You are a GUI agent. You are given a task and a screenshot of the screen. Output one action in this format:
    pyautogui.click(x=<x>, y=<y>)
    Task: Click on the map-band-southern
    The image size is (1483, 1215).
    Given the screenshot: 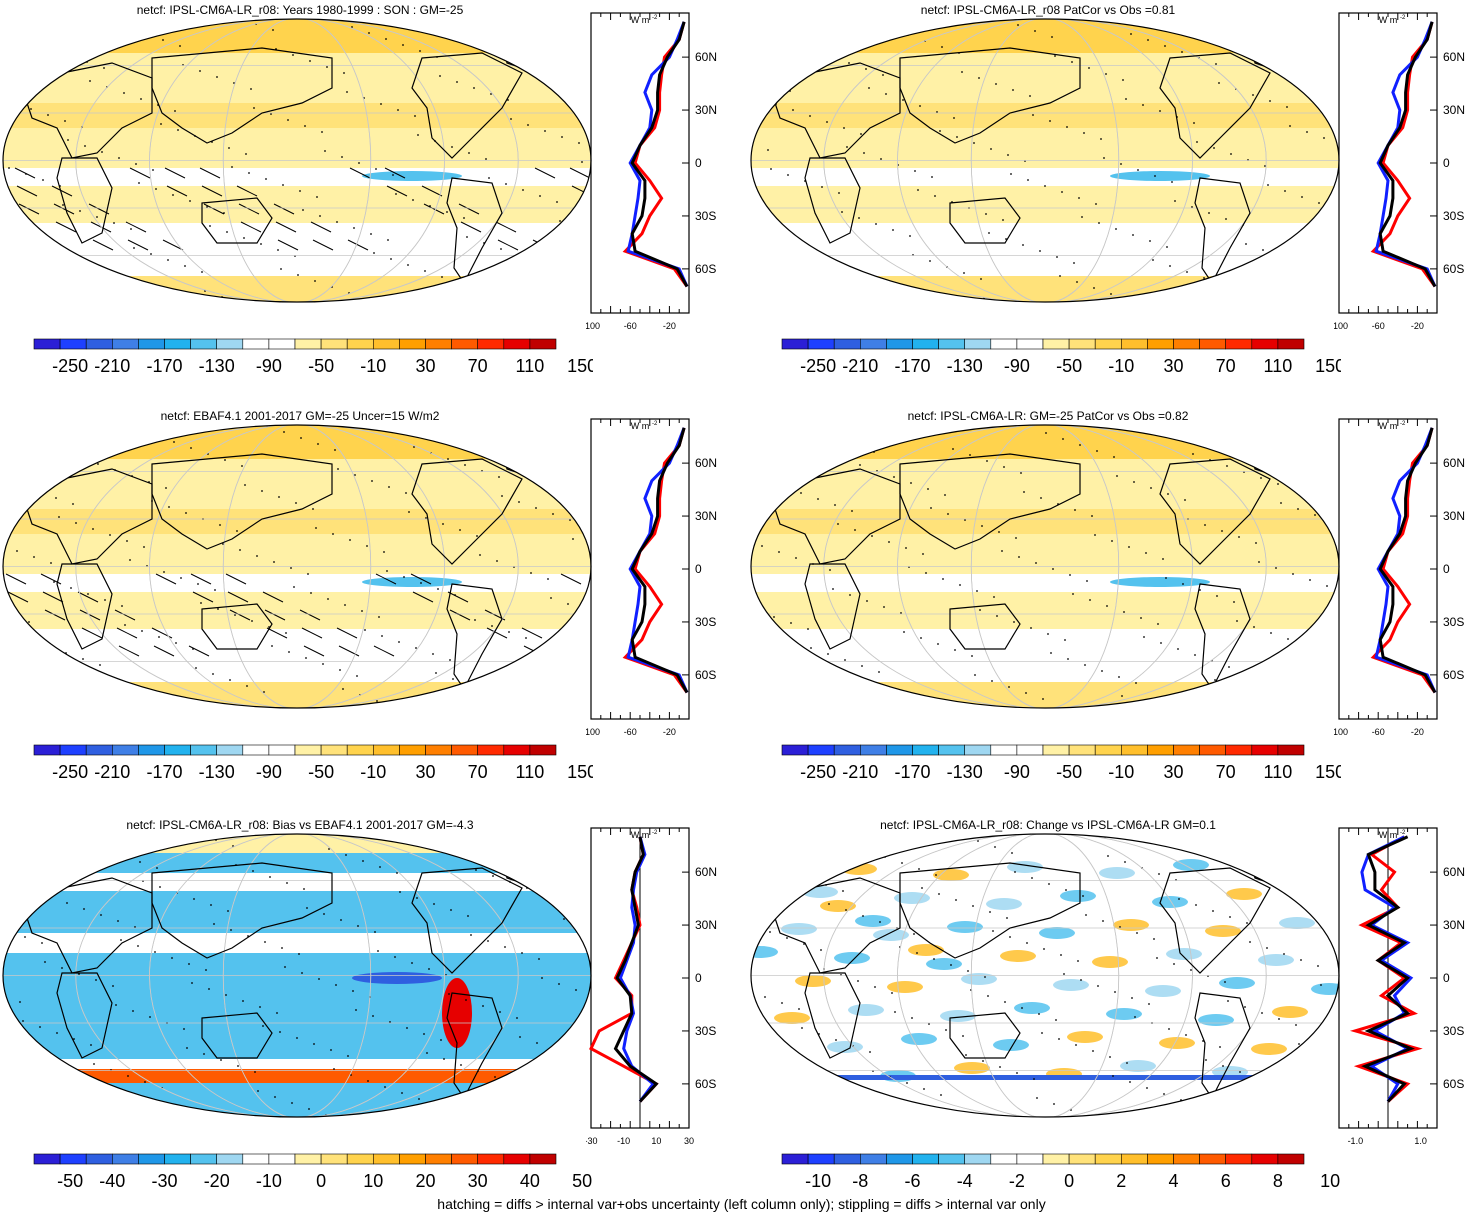 What is the action you would take?
    pyautogui.click(x=297, y=250)
    